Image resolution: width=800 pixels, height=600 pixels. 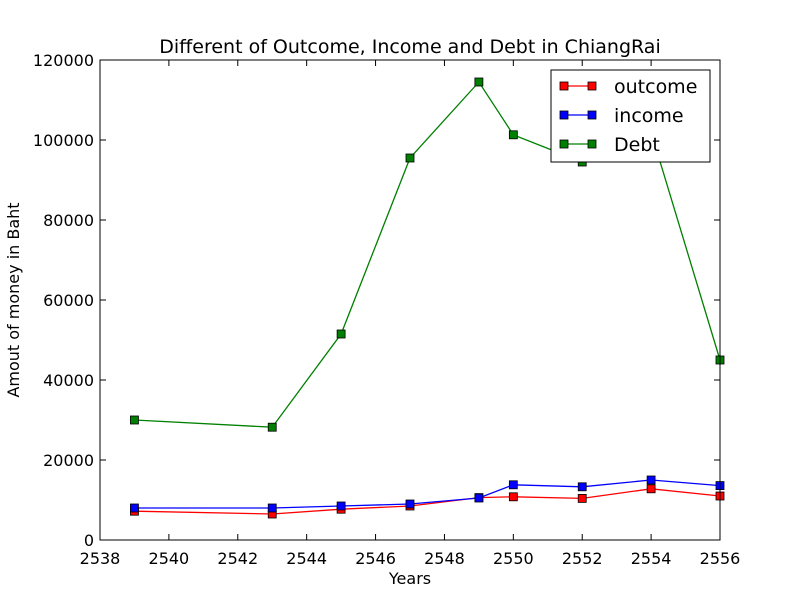 What do you see at coordinates (68, 460) in the screenshot?
I see `y-tick-label: 20000` at bounding box center [68, 460].